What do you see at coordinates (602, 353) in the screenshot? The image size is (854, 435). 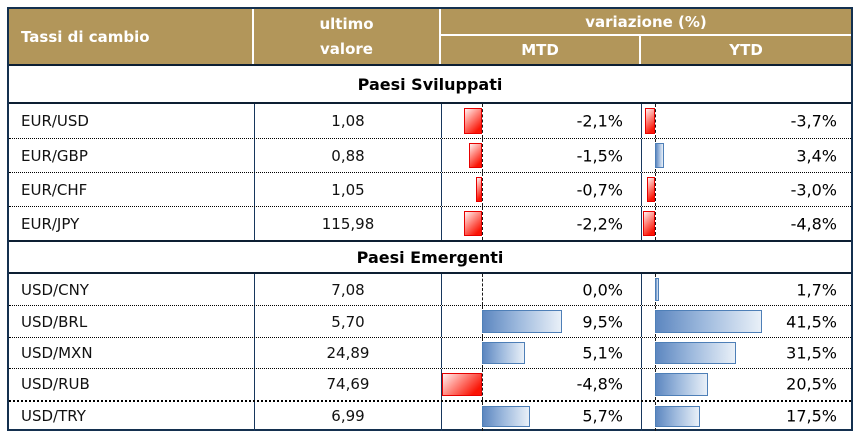 I see `mtd-value: 5,1%` at bounding box center [602, 353].